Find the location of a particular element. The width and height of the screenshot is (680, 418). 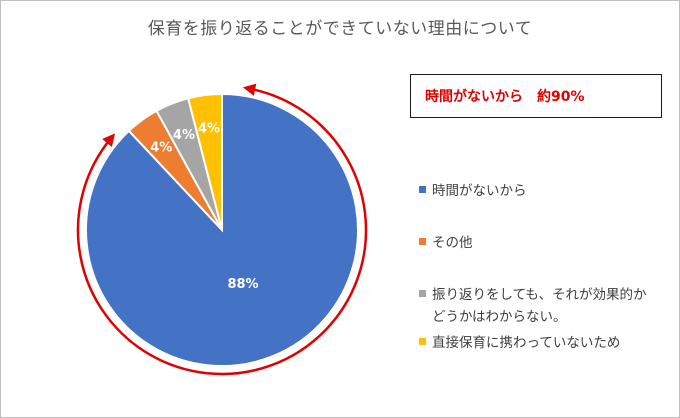

legend-swatch-other is located at coordinates (422, 241).